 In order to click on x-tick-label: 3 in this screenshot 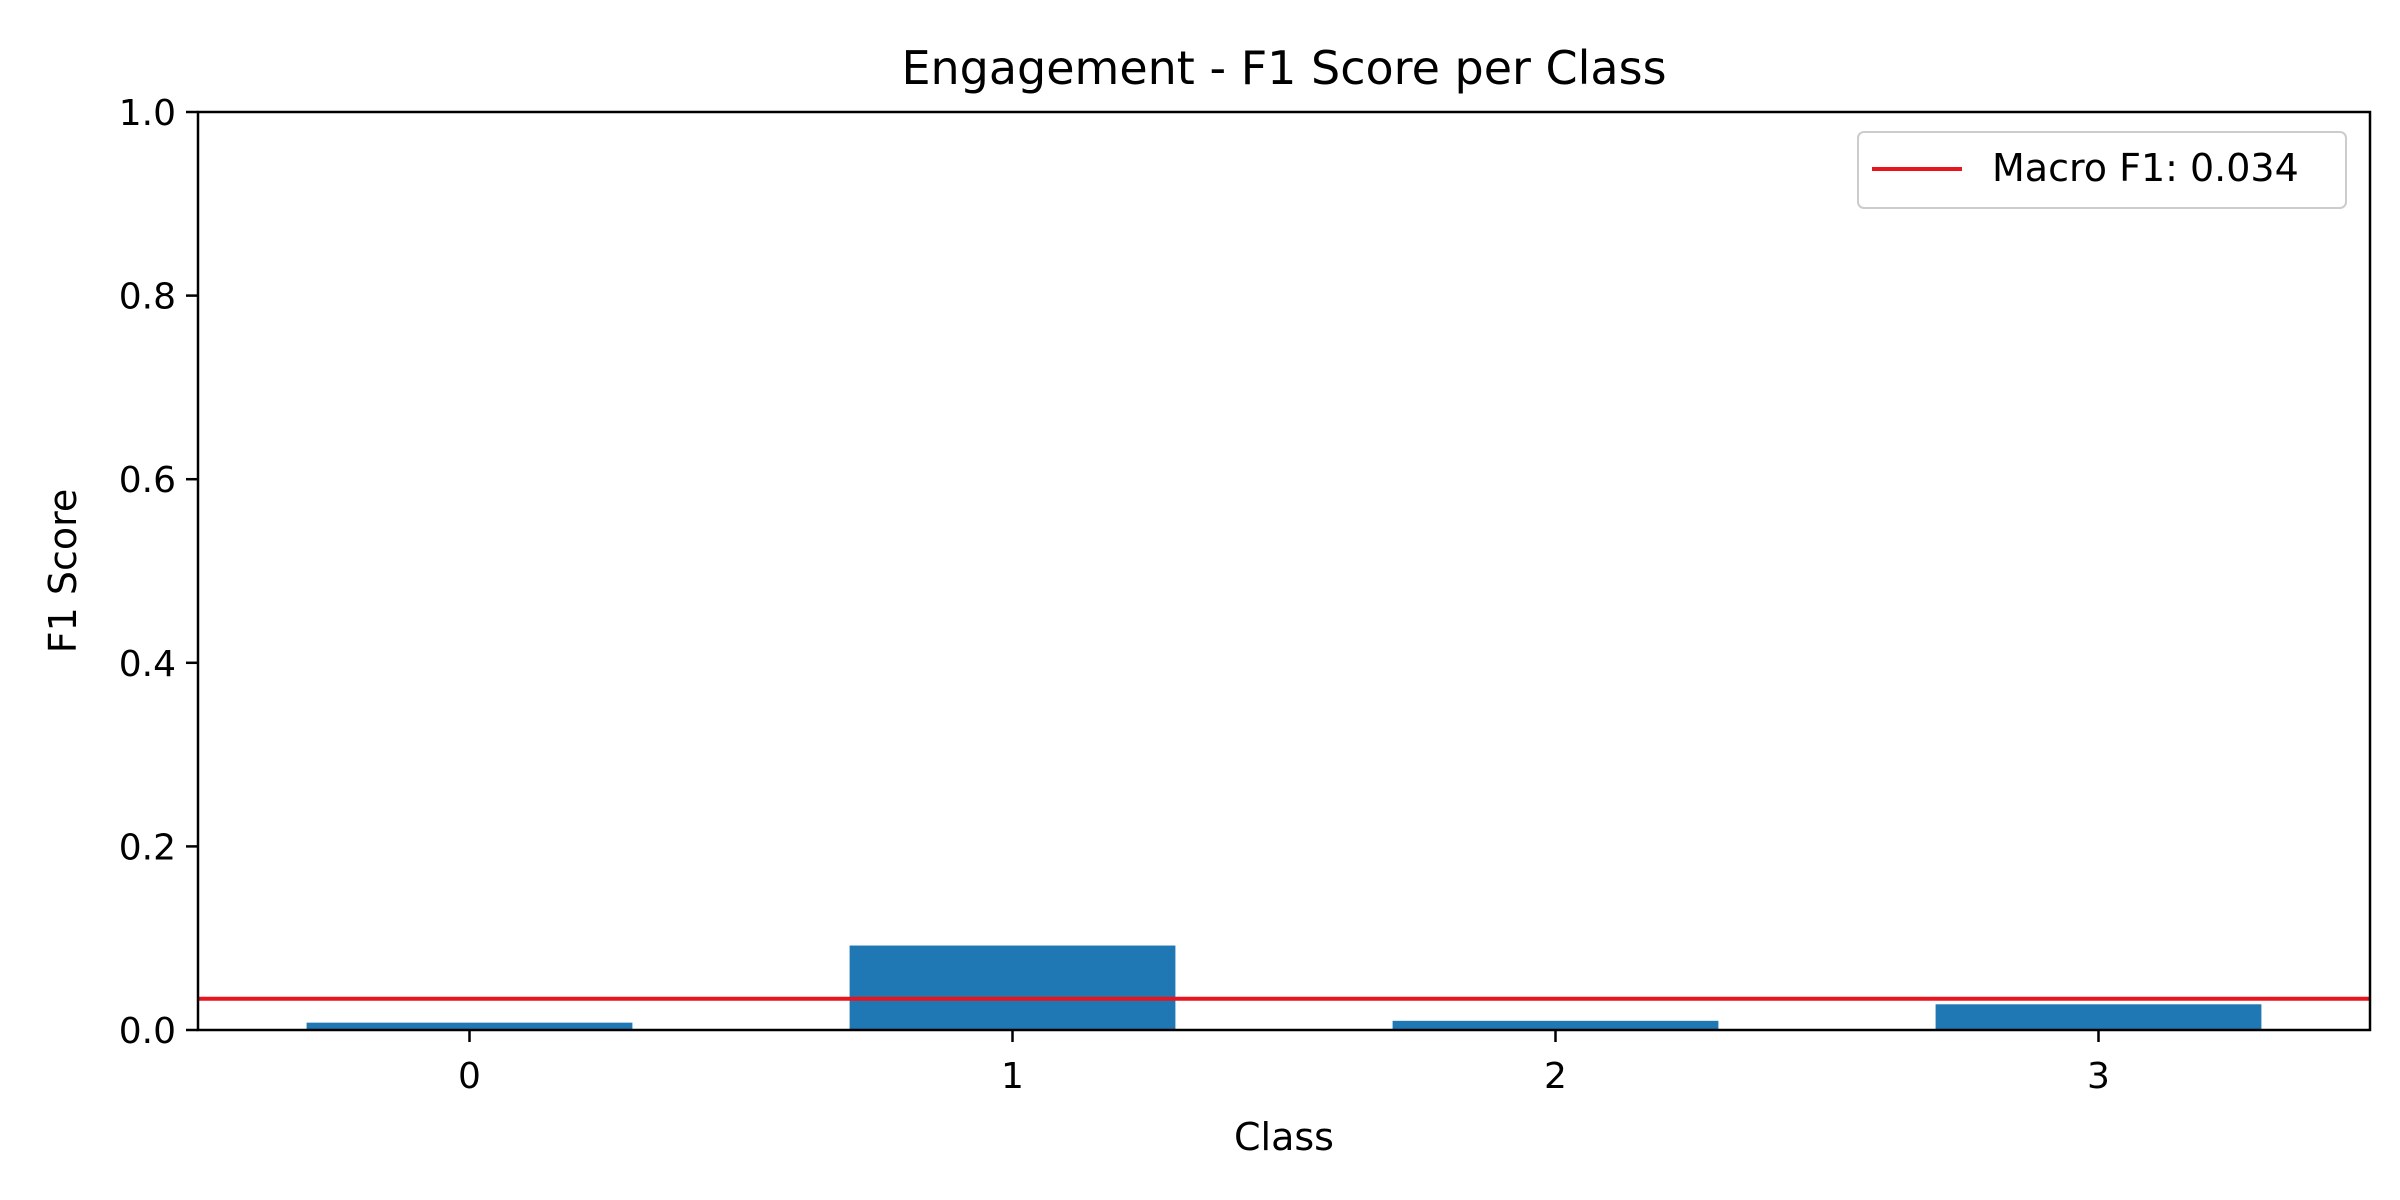, I will do `click(2098, 1076)`.